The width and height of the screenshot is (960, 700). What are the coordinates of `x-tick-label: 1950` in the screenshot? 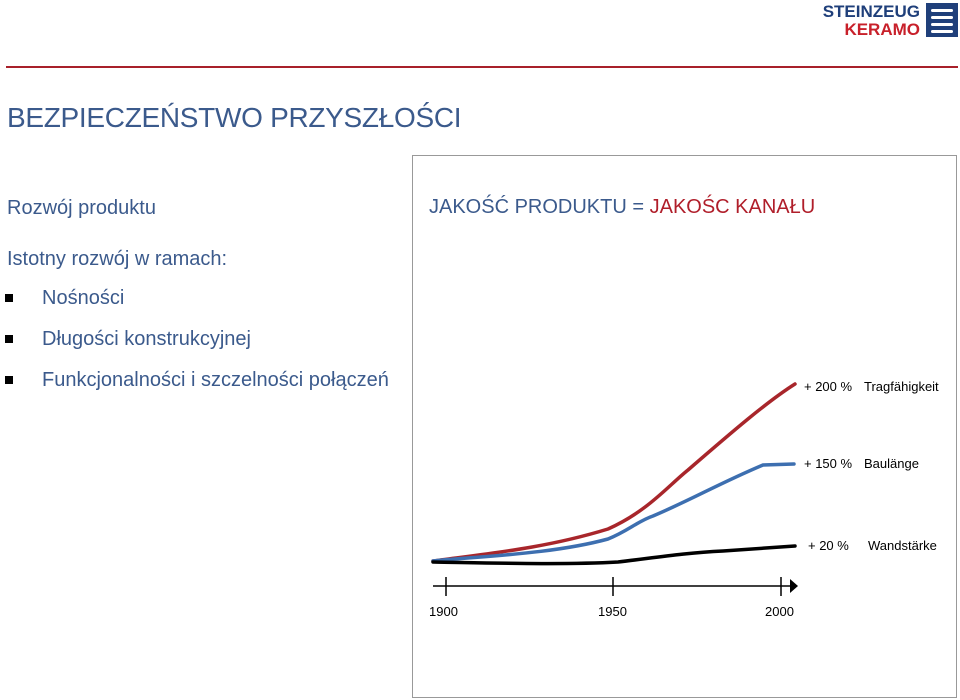 It's located at (612, 611).